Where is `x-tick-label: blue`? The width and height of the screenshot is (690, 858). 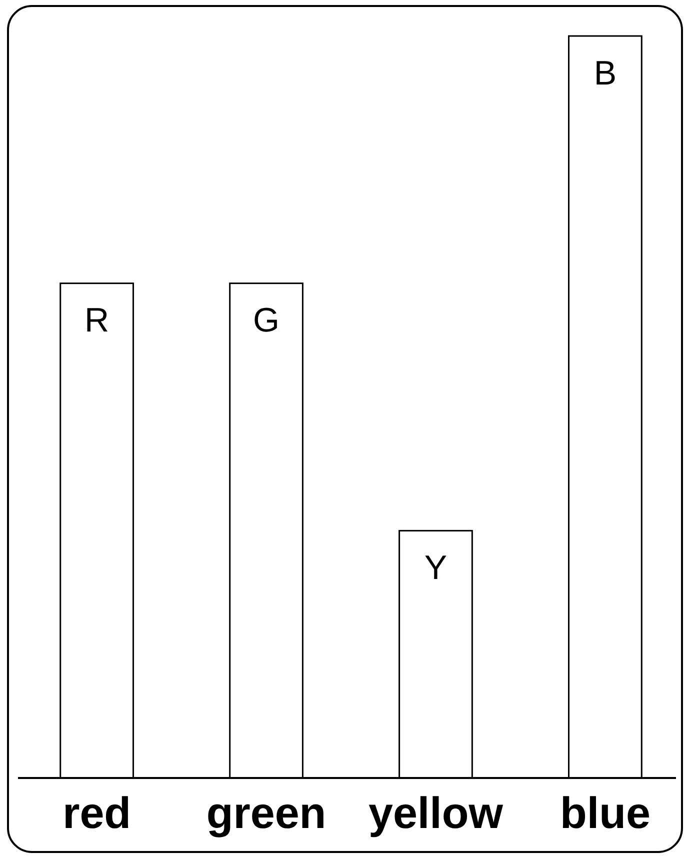 x-tick-label: blue is located at coordinates (605, 813).